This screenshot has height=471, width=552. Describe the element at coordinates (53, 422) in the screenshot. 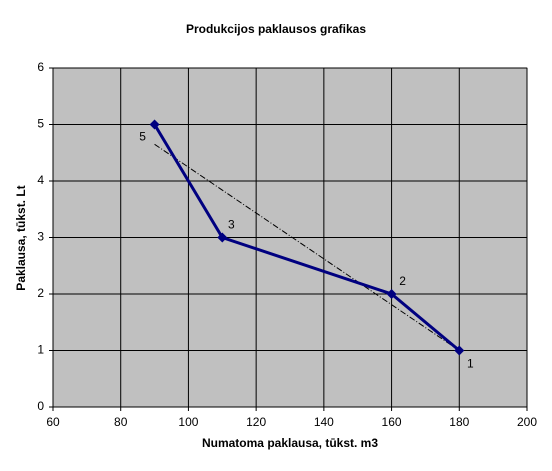

I see `x-tick-label: 60` at that location.